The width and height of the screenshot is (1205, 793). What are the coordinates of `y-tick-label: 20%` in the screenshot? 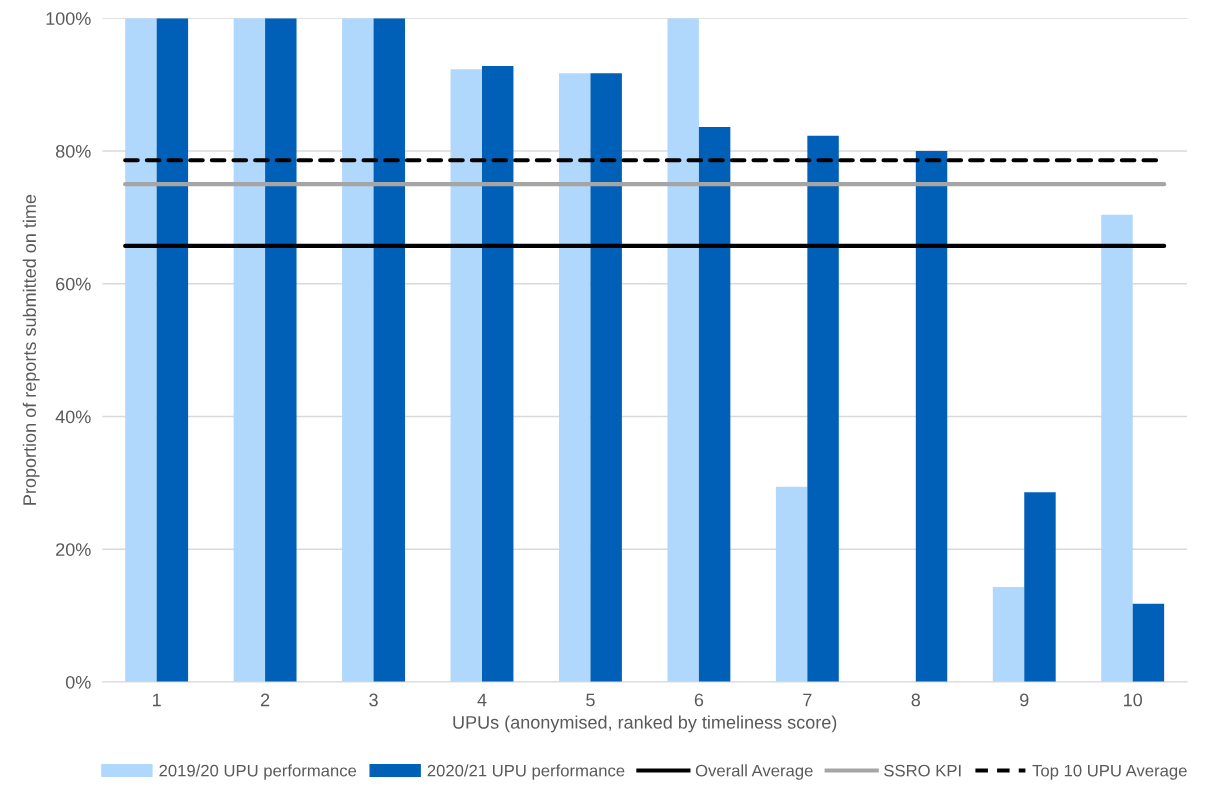 It's located at (73, 549).